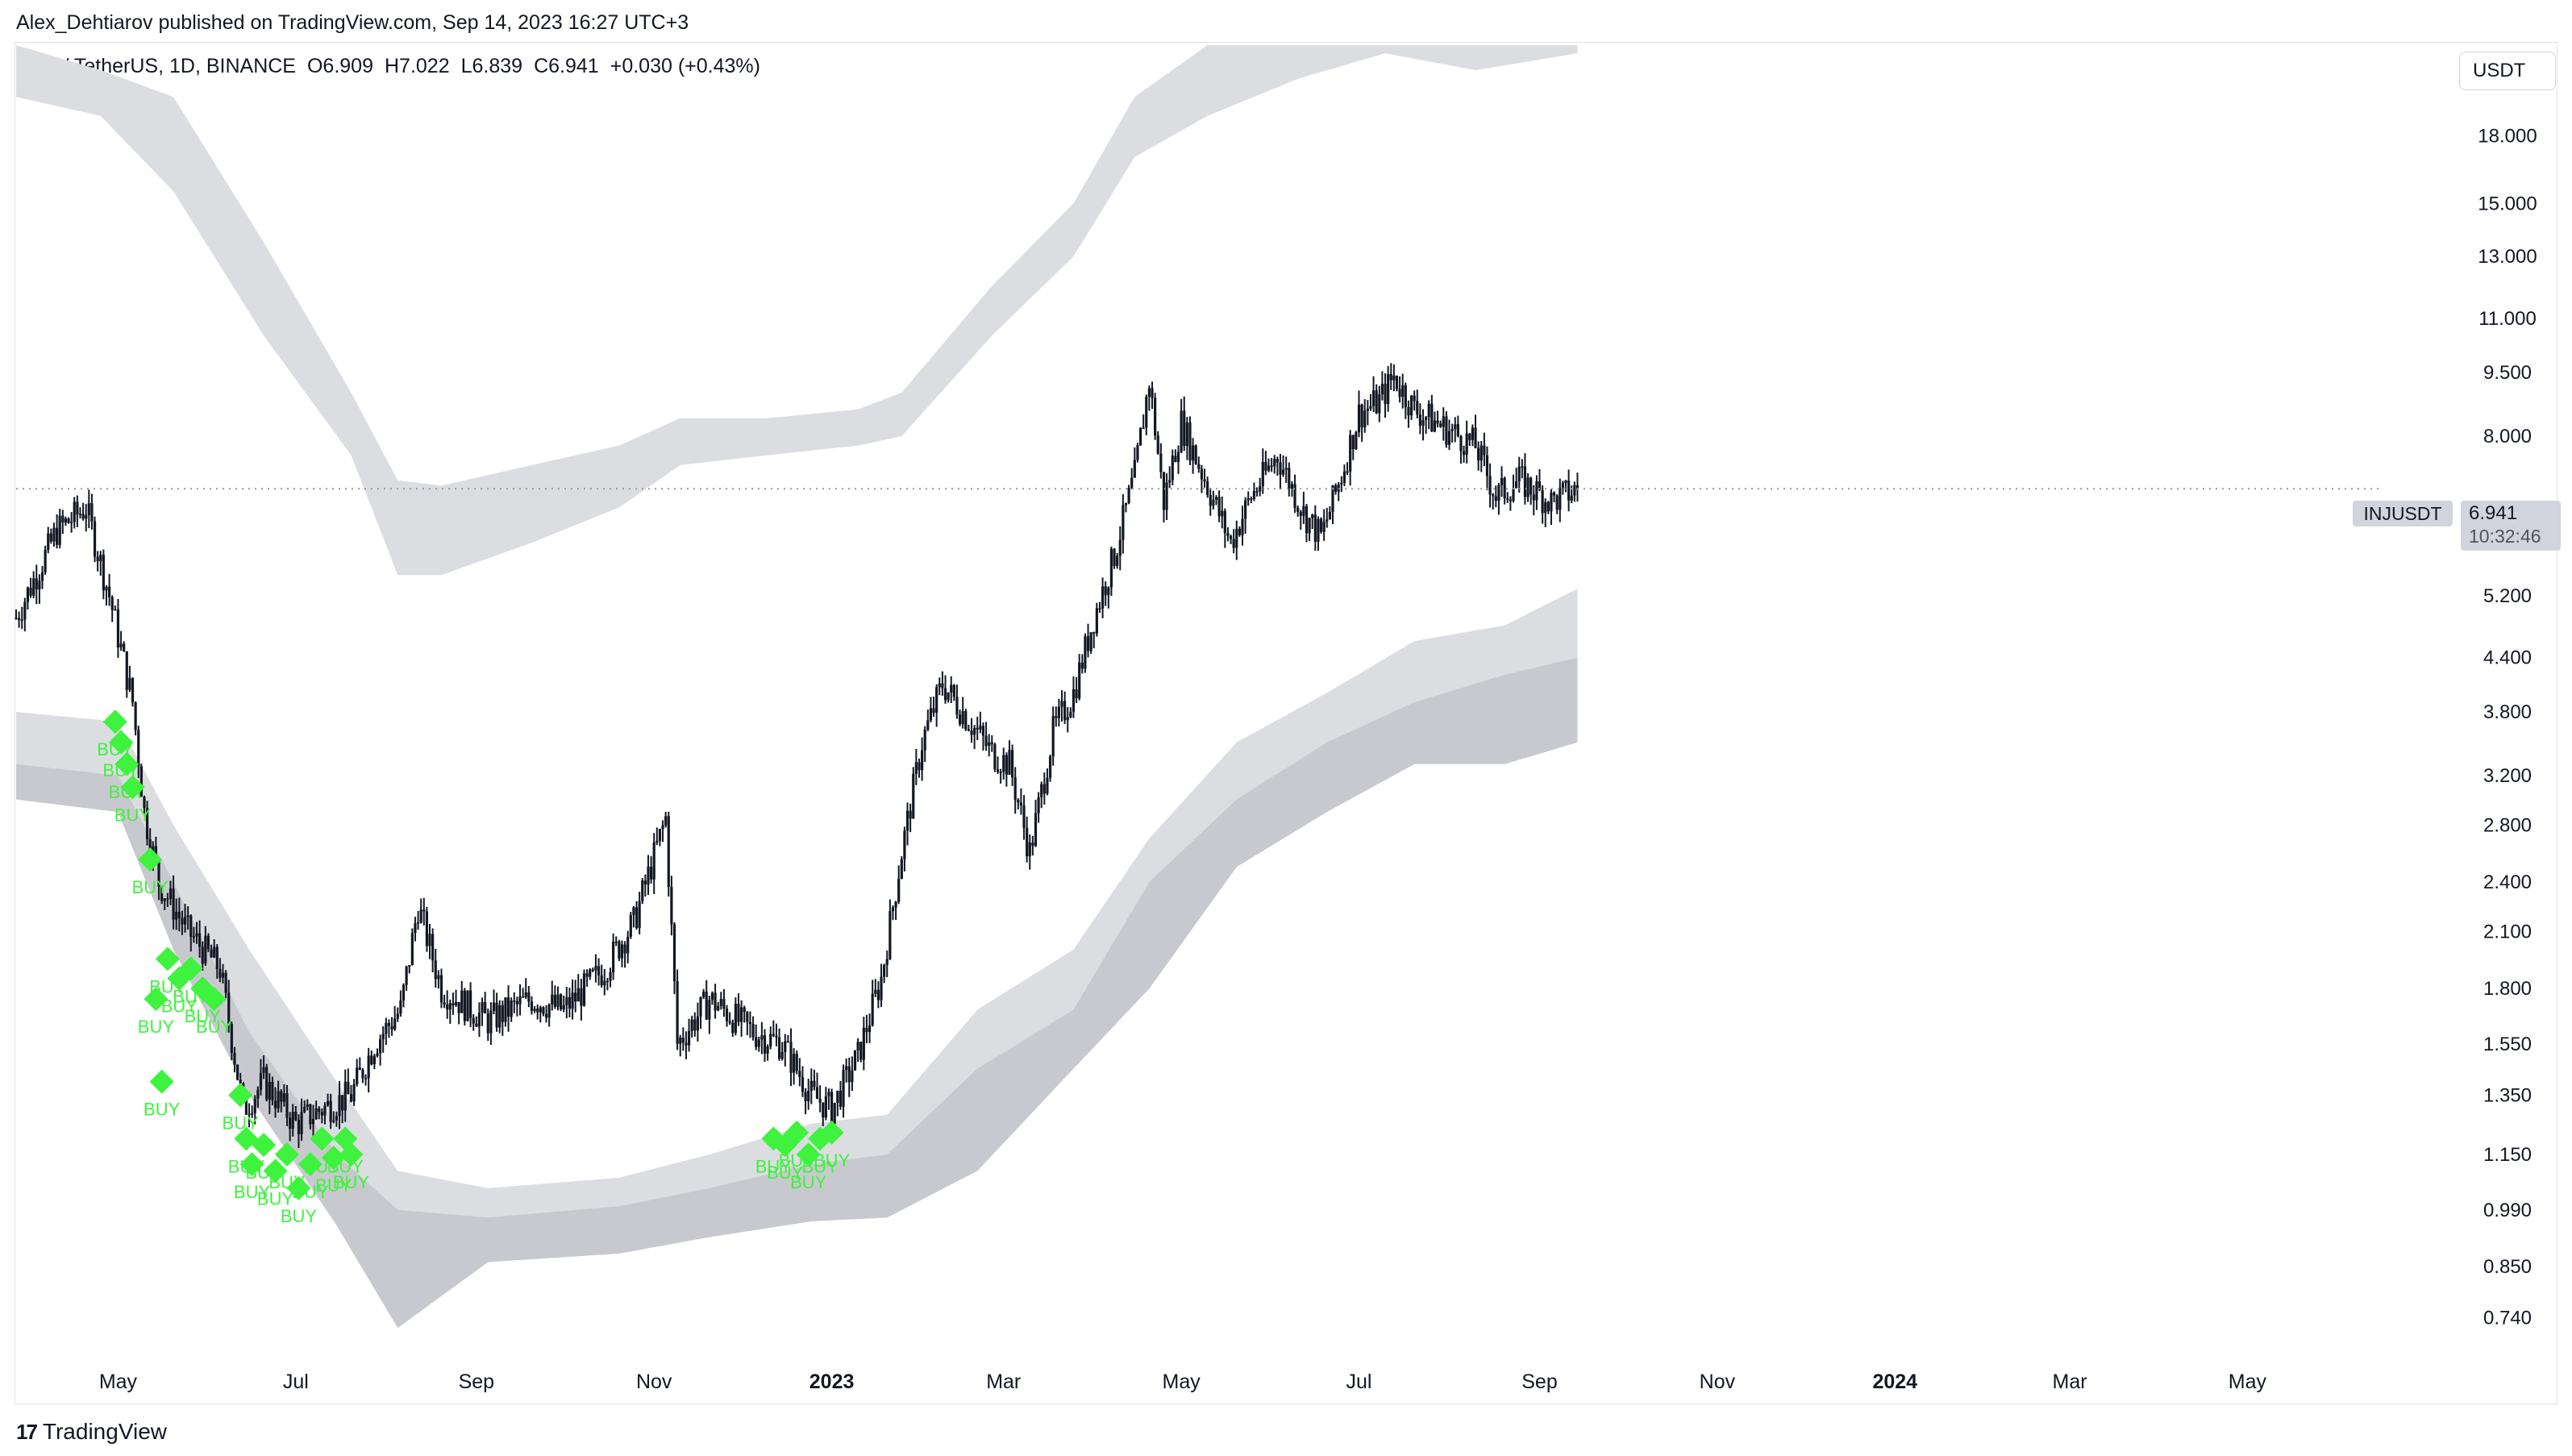  I want to click on ohlc-change: +0.030 (+0.43%), so click(685, 66).